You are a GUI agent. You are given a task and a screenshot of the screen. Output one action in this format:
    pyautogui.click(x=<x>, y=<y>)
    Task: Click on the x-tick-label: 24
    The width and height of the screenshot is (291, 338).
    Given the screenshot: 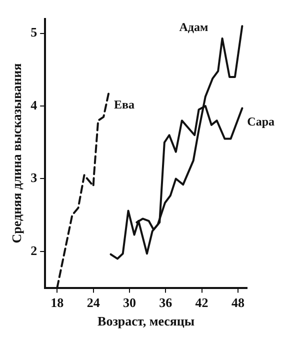 What is the action you would take?
    pyautogui.click(x=93, y=302)
    